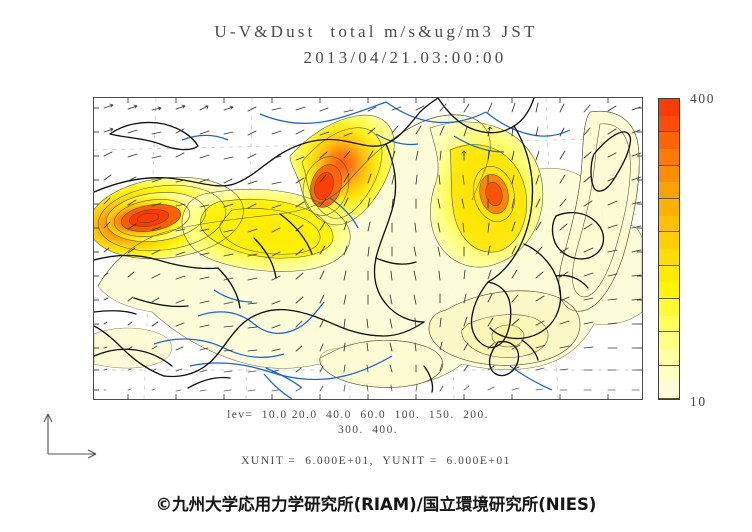  What do you see at coordinates (70, 436) in the screenshot?
I see `vector-scale-icon` at bounding box center [70, 436].